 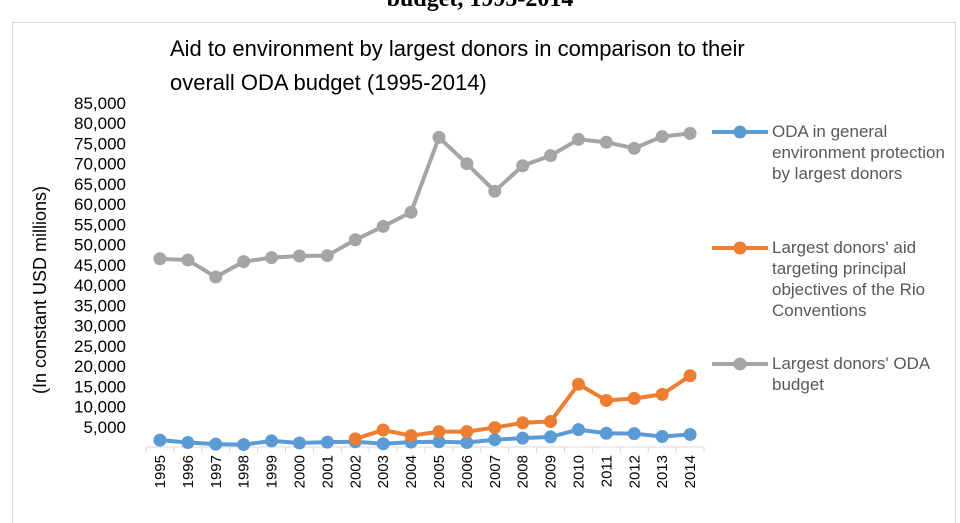 I want to click on x-tick-label: 2009, so click(x=551, y=471).